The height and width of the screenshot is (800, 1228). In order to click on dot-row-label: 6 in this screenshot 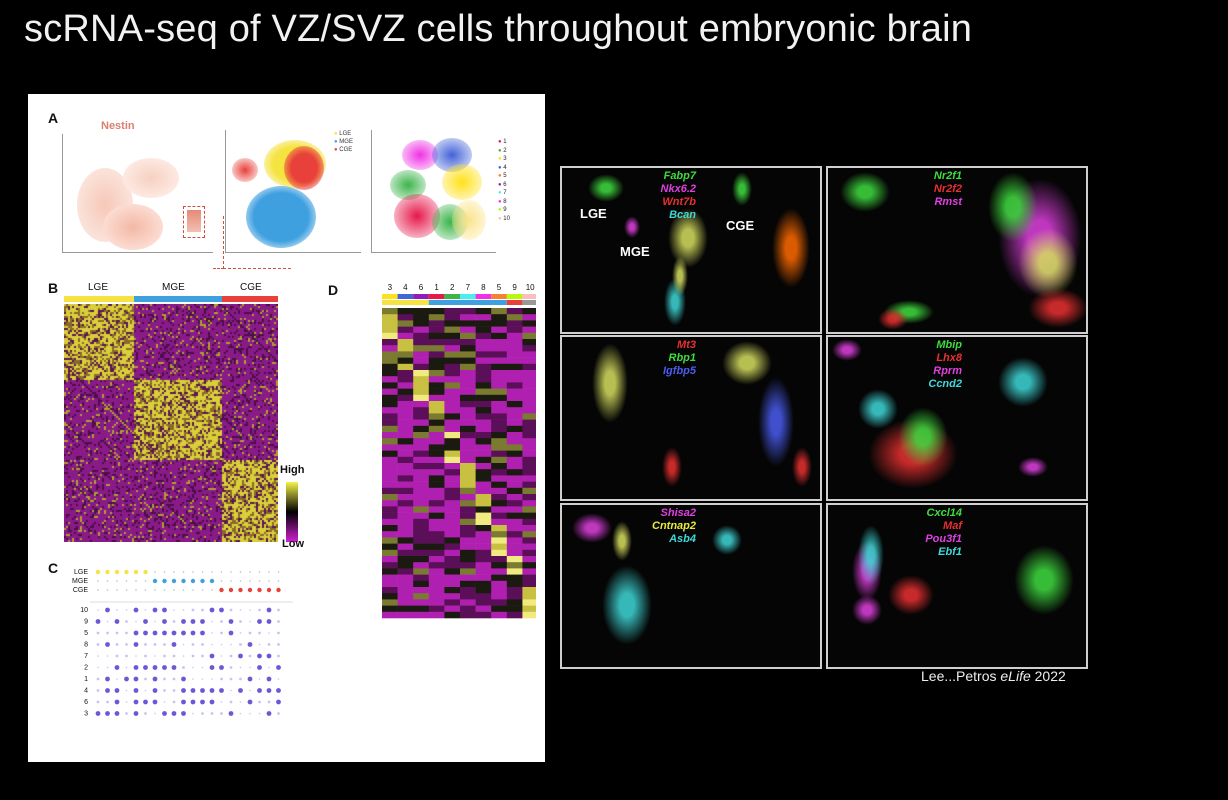, I will do `click(86, 702)`.